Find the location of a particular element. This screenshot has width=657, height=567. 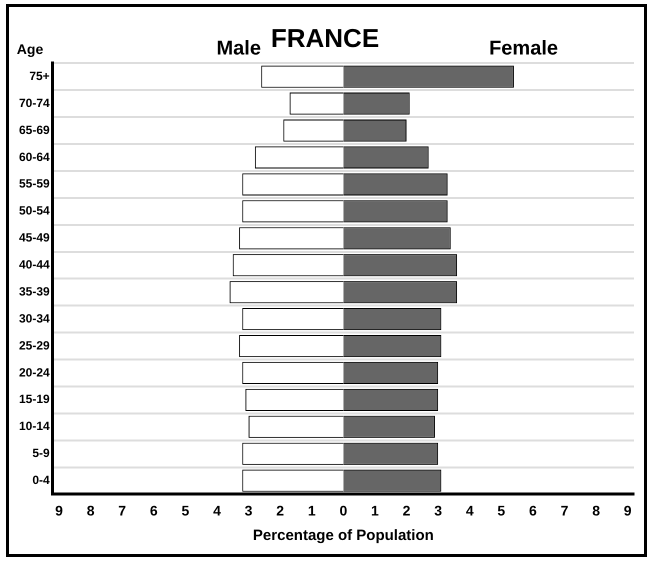

x-axis-title: Percentage of Population is located at coordinates (343, 535).